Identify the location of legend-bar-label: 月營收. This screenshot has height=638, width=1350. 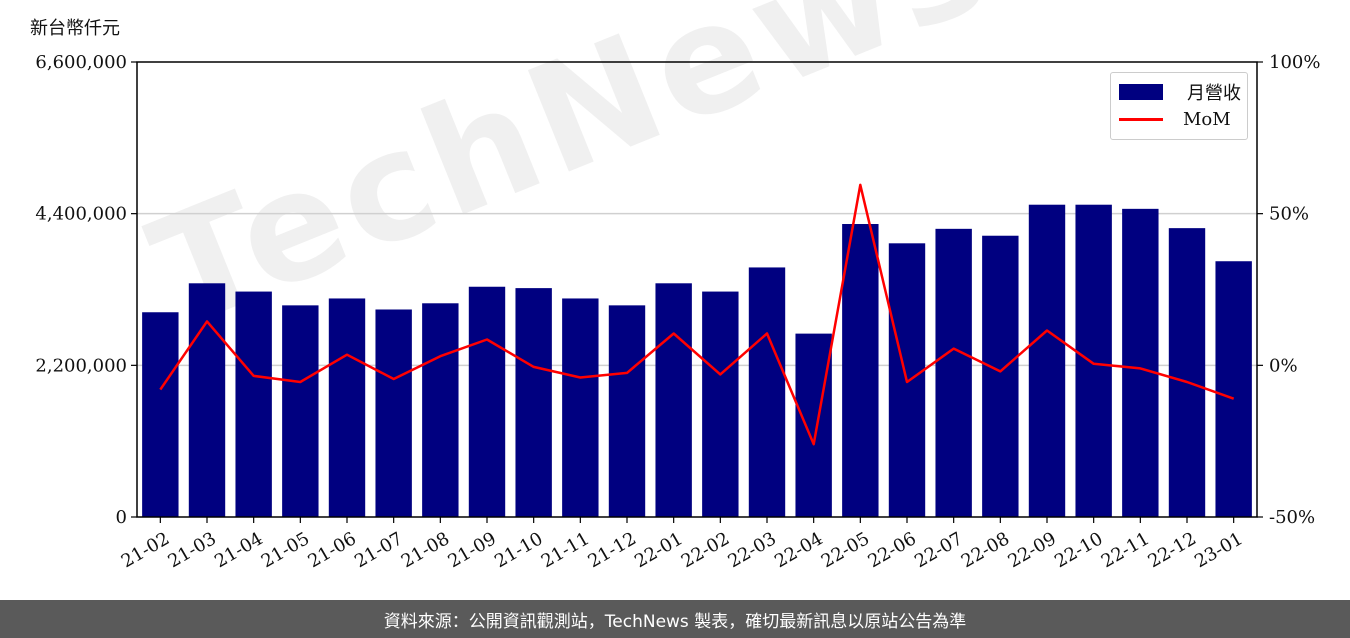
(1214, 93).